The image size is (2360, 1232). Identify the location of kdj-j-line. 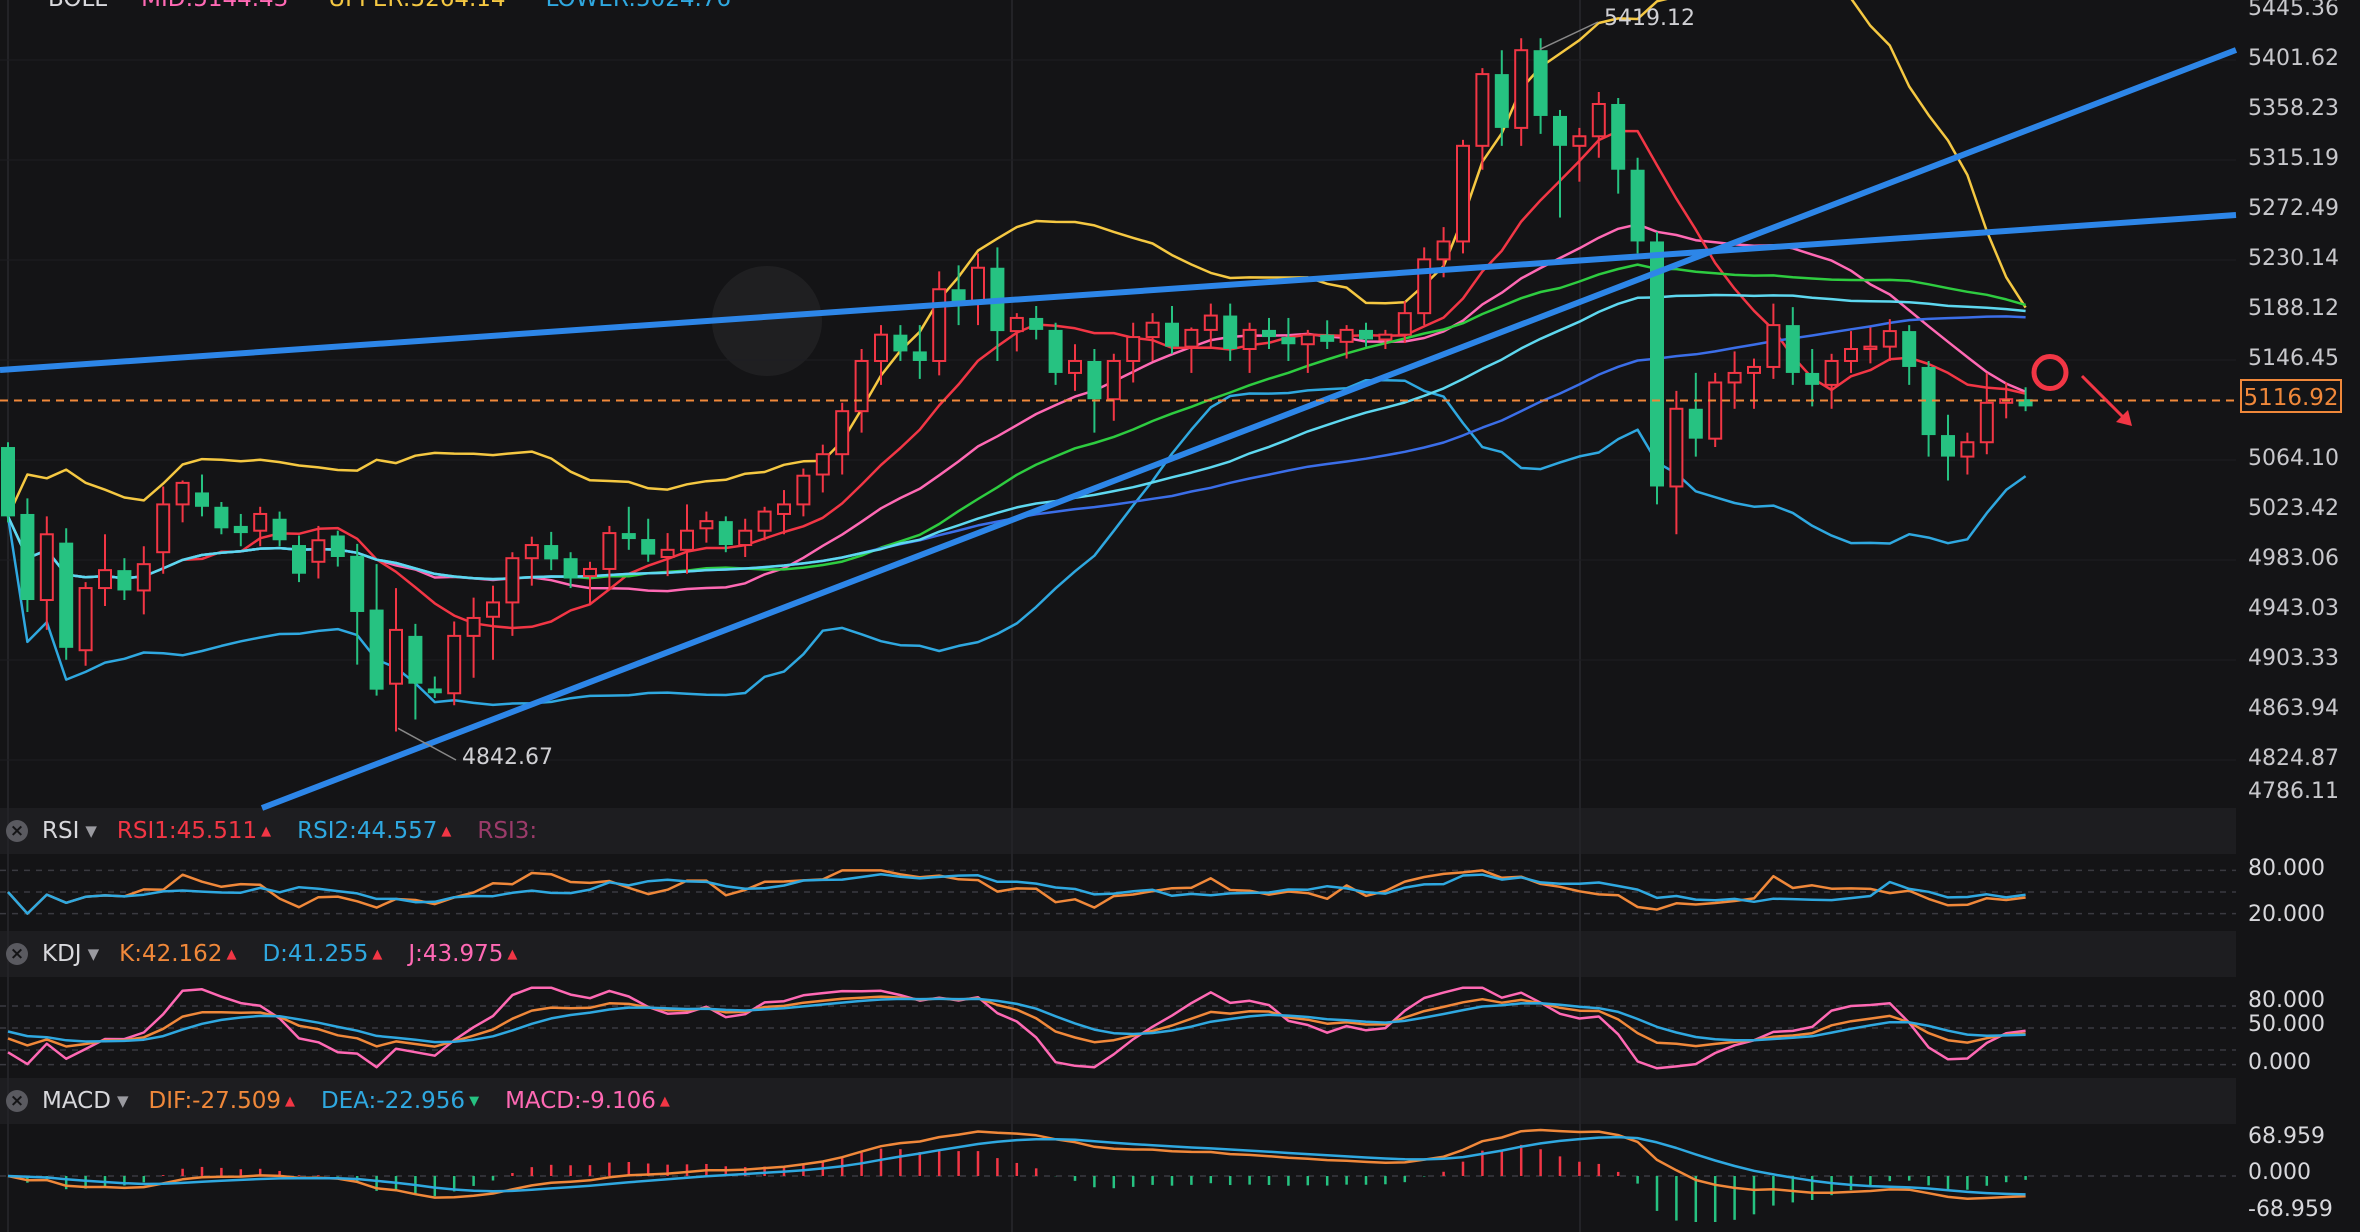
(1016, 1028).